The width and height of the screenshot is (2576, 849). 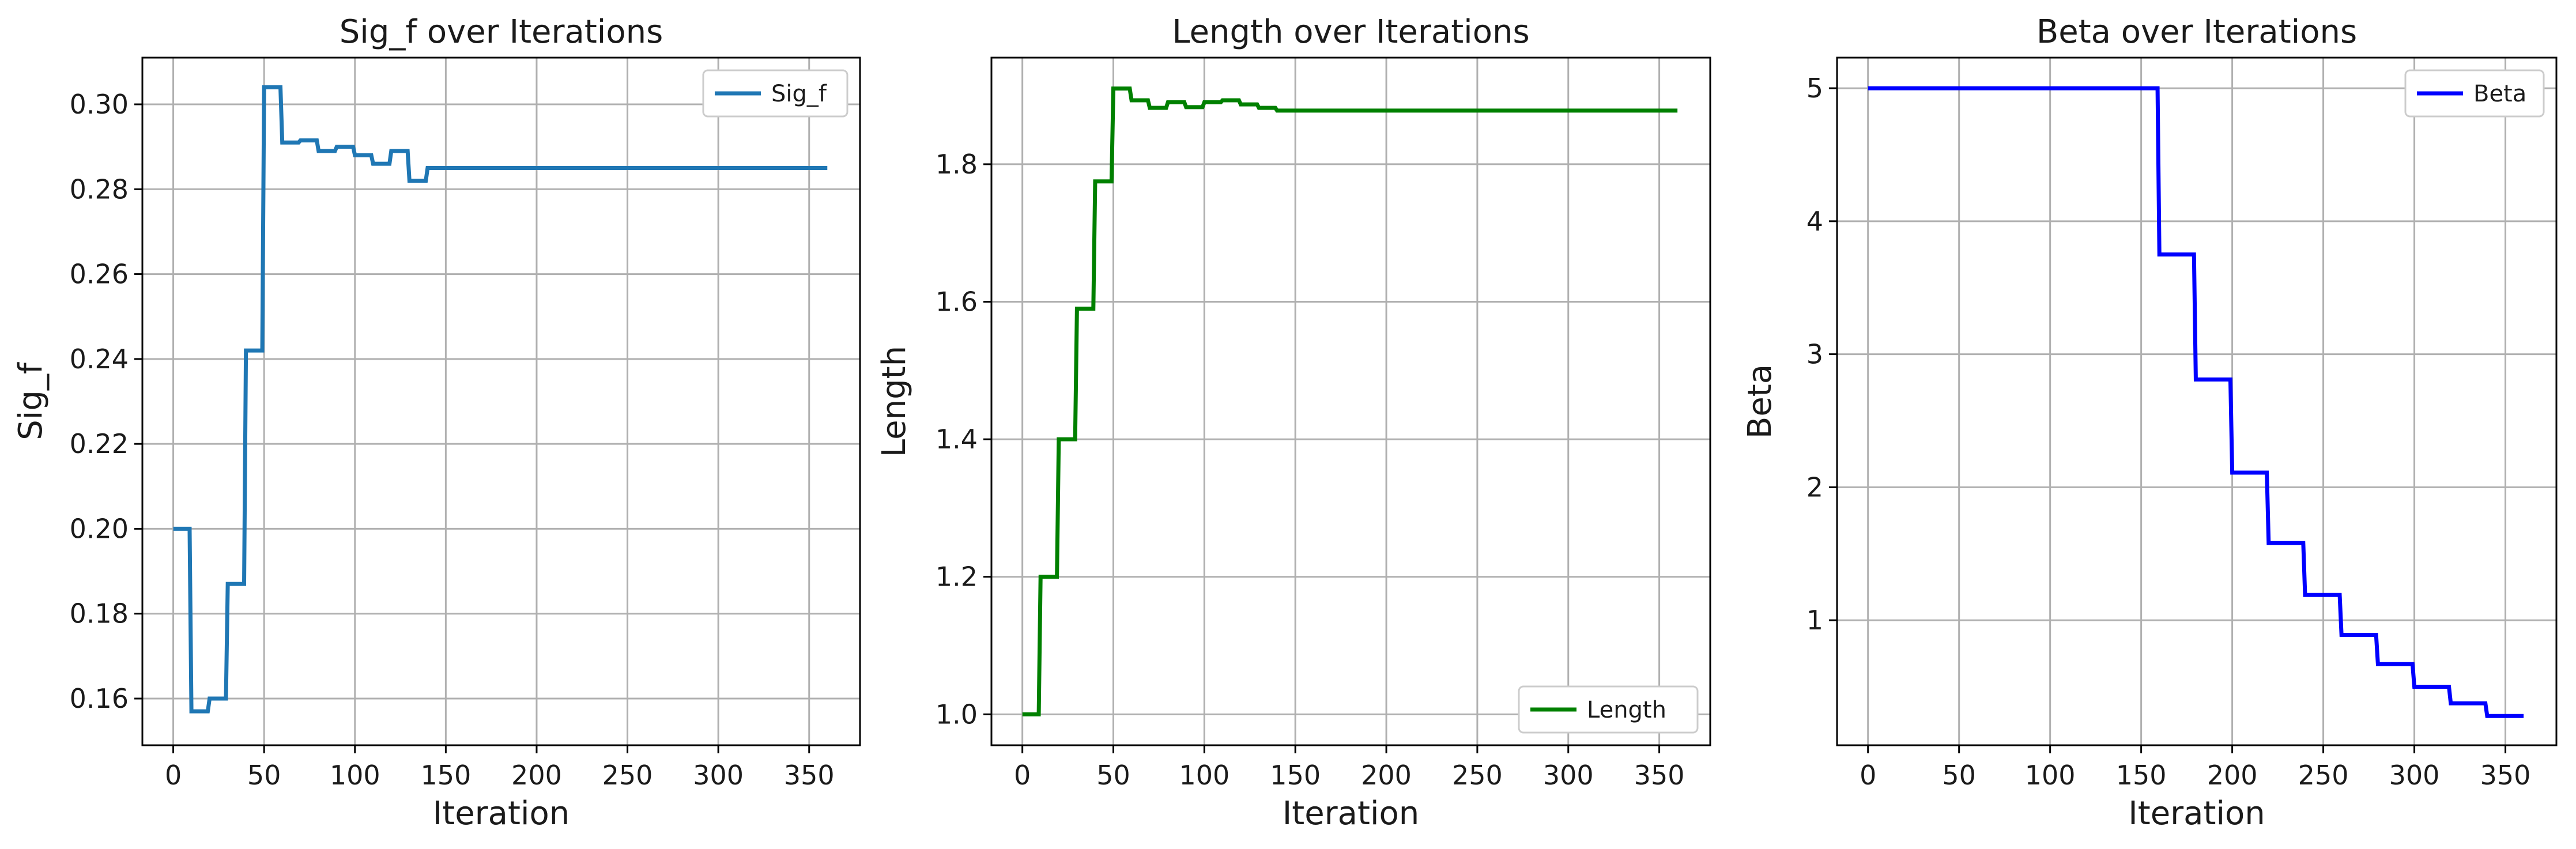 I want to click on chart-title: Beta over Iterations, so click(x=2196, y=32).